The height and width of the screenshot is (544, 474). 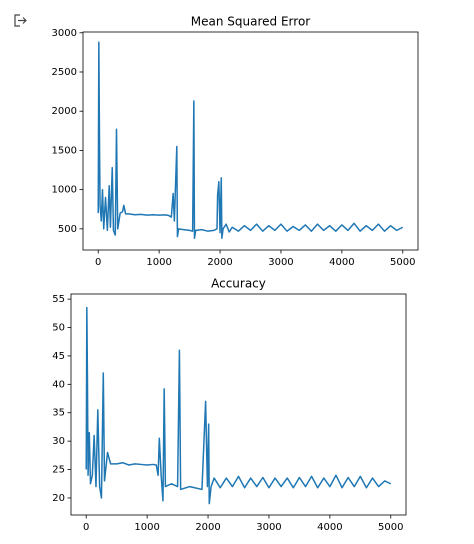 I want to click on y-tick-label: 30, so click(x=58, y=441).